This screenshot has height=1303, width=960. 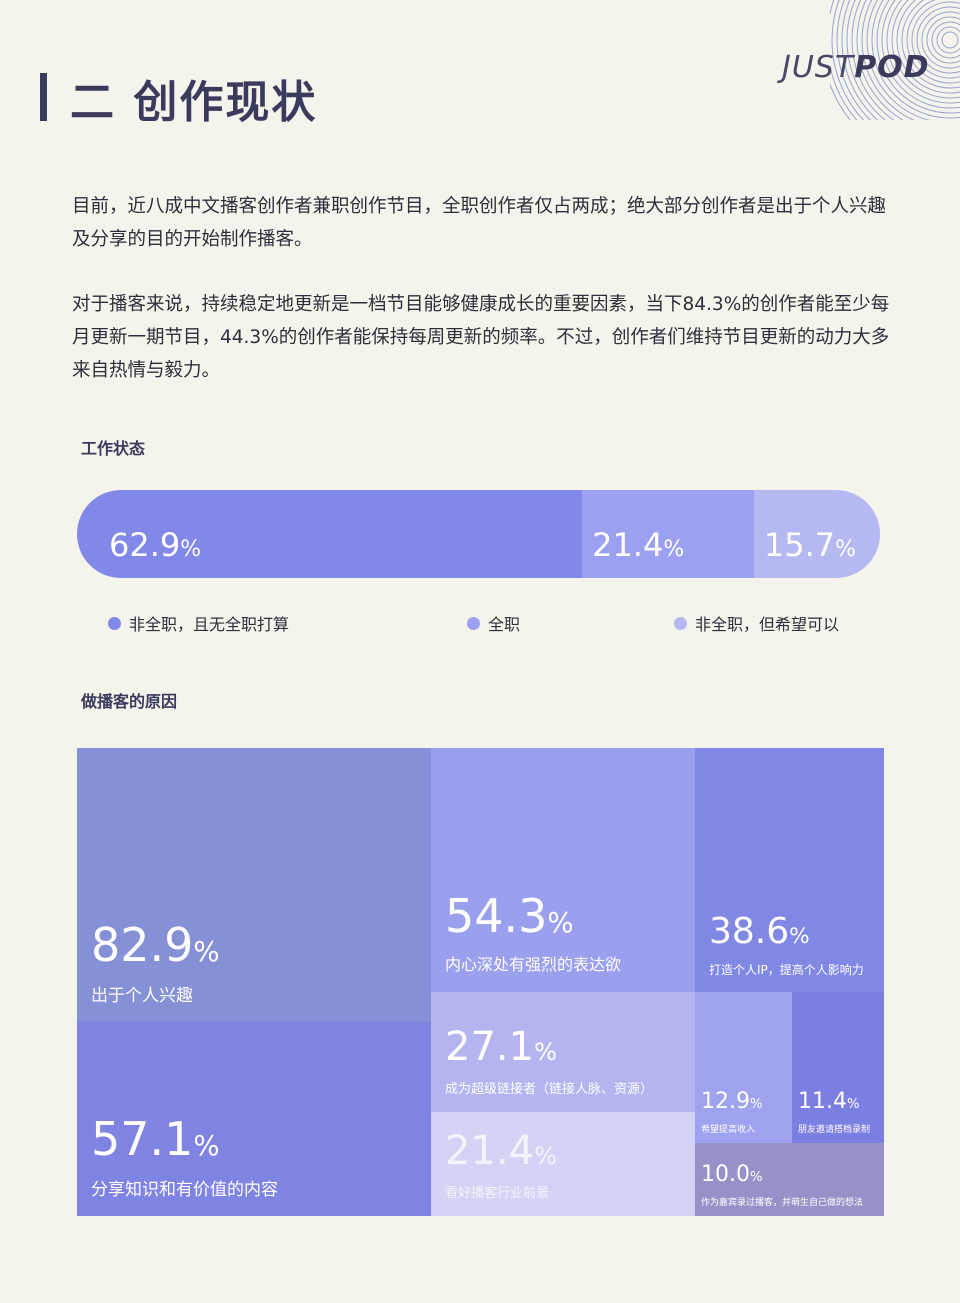 What do you see at coordinates (732, 1174) in the screenshot?
I see `tile-value: 10.0%` at bounding box center [732, 1174].